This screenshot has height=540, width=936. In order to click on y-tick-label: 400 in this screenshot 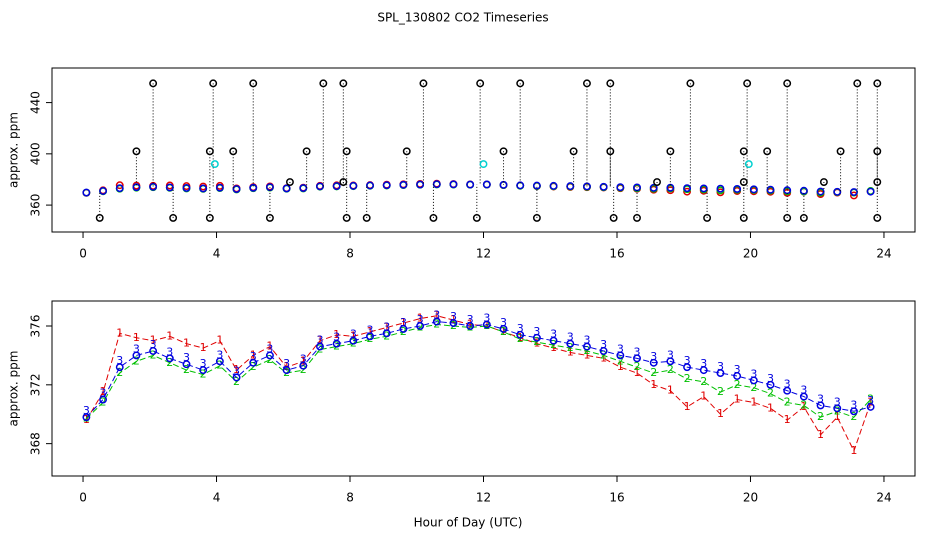, I will do `click(36, 153)`.